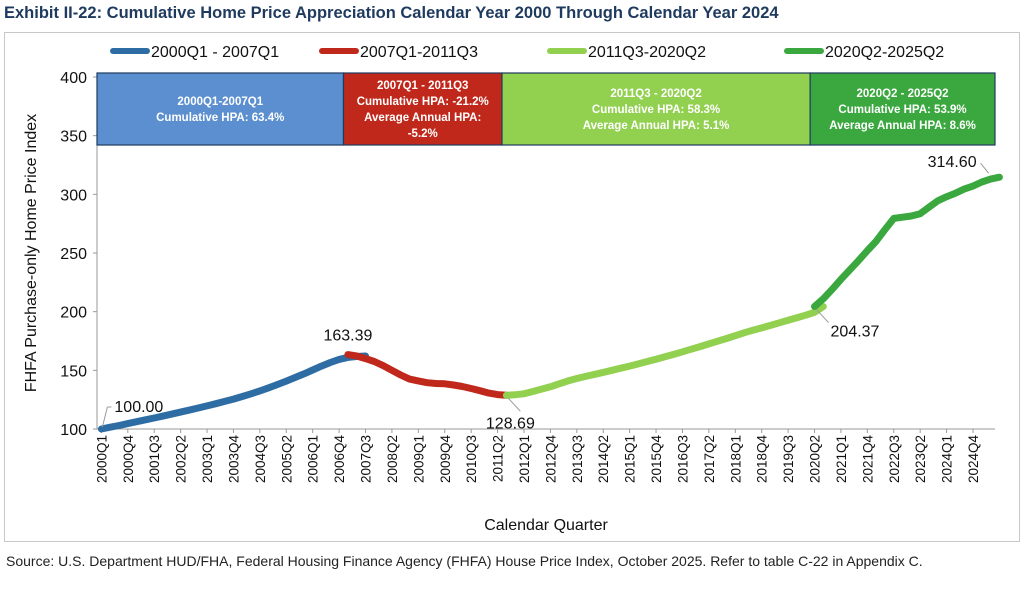 This screenshot has height=606, width=1024. What do you see at coordinates (709, 459) in the screenshot?
I see `x-tick-label: 2017Q2` at bounding box center [709, 459].